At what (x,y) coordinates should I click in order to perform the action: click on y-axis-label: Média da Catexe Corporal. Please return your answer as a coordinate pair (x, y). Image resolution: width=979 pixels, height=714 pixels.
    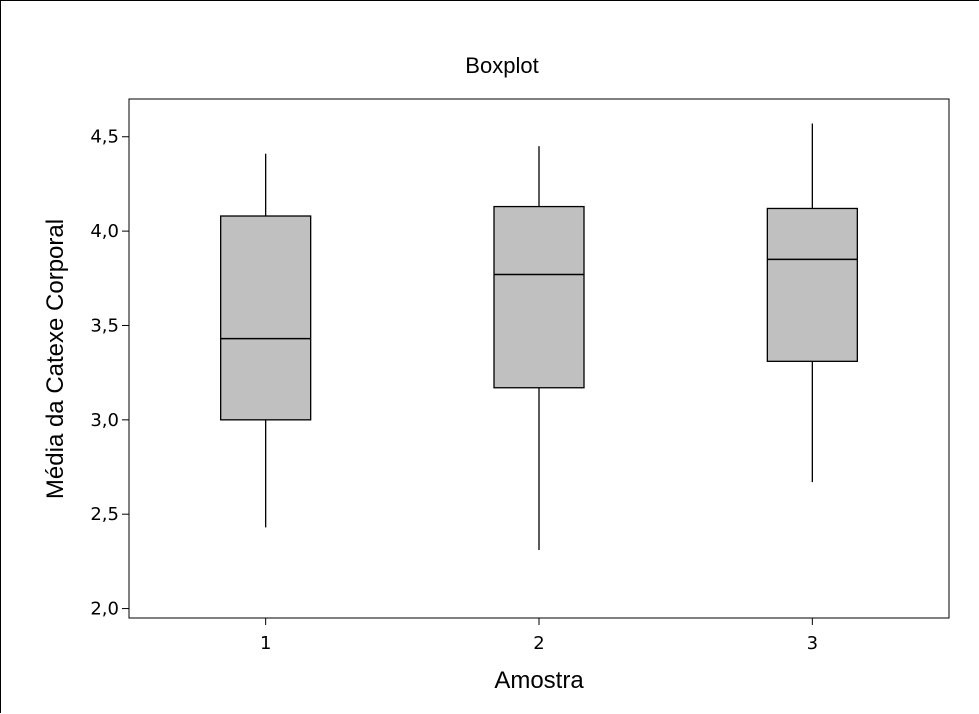
    Looking at the image, I should click on (55, 359).